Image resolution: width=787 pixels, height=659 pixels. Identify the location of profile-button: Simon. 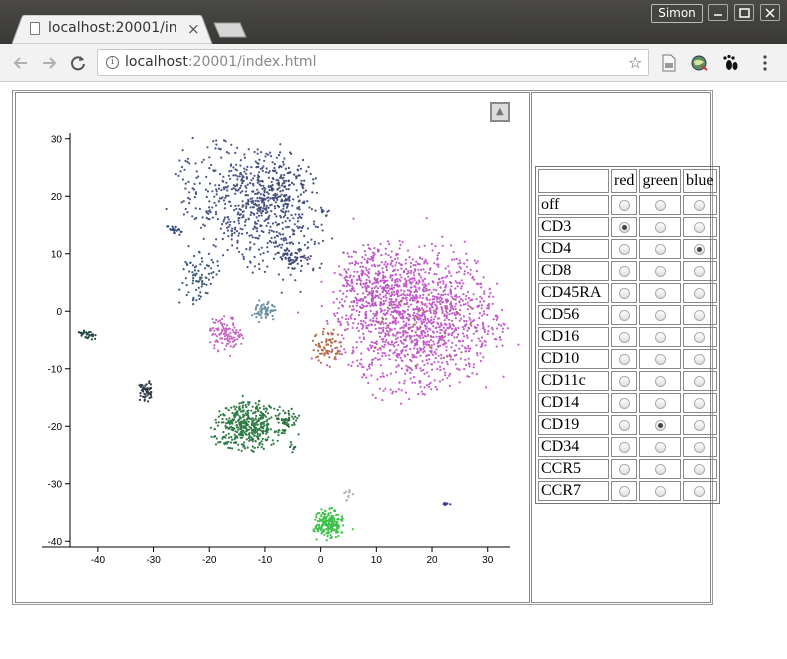
(677, 13).